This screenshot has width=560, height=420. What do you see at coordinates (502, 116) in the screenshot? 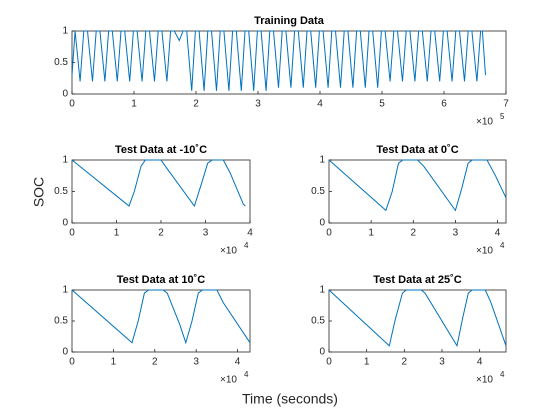
I see `x-exponent: 5` at bounding box center [502, 116].